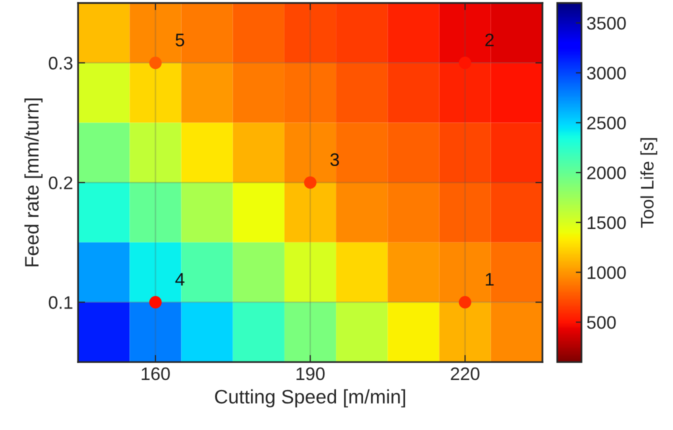 The width and height of the screenshot is (673, 430). I want to click on color-bar-label: 500, so click(601, 322).